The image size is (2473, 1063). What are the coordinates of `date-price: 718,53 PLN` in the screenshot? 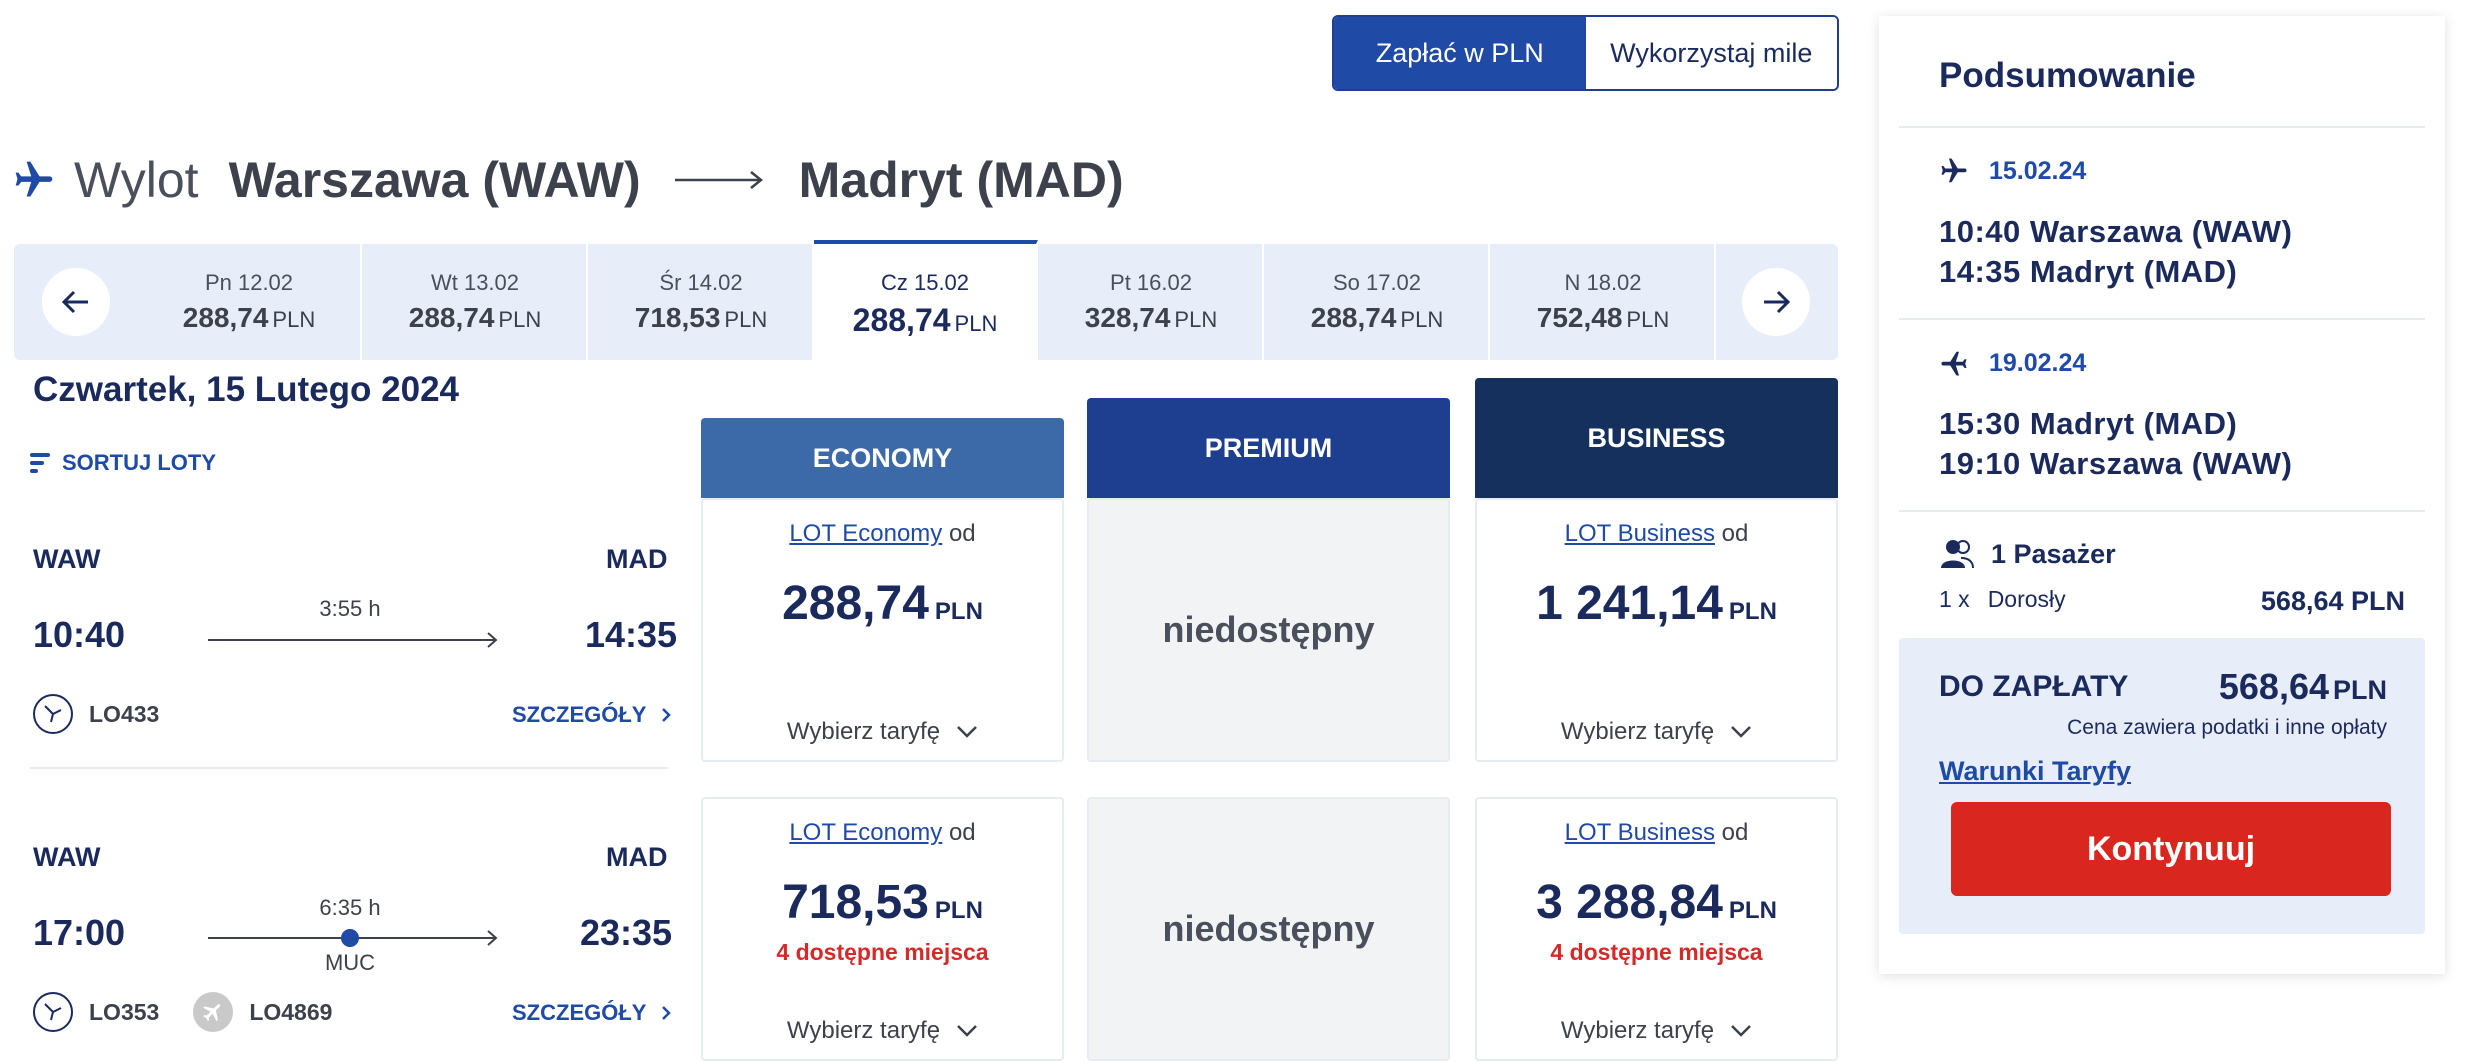 It's located at (701, 317).